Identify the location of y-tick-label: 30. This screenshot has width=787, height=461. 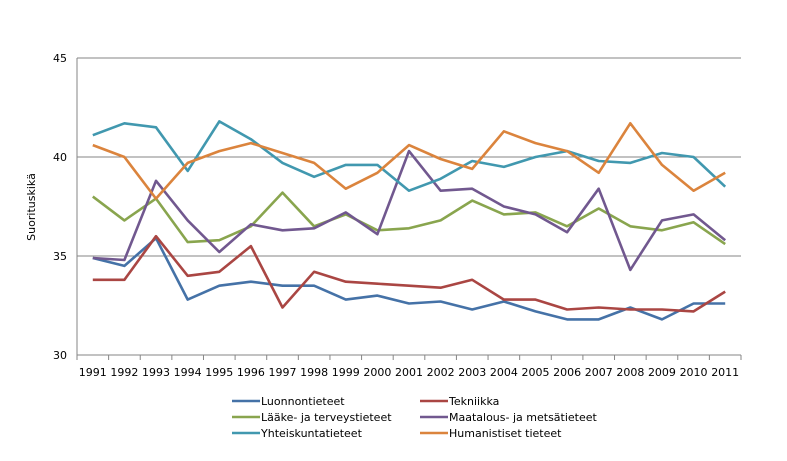
(60, 355).